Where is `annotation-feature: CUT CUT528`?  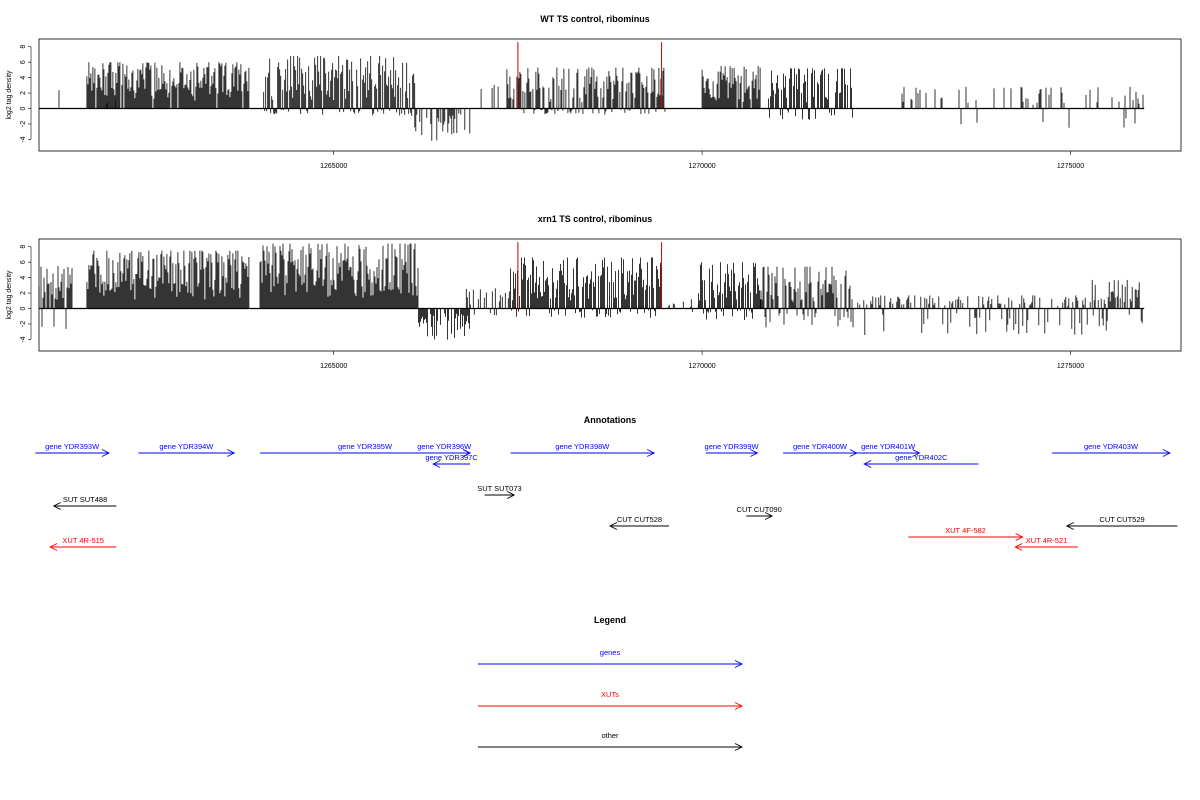 annotation-feature: CUT CUT528 is located at coordinates (638, 522).